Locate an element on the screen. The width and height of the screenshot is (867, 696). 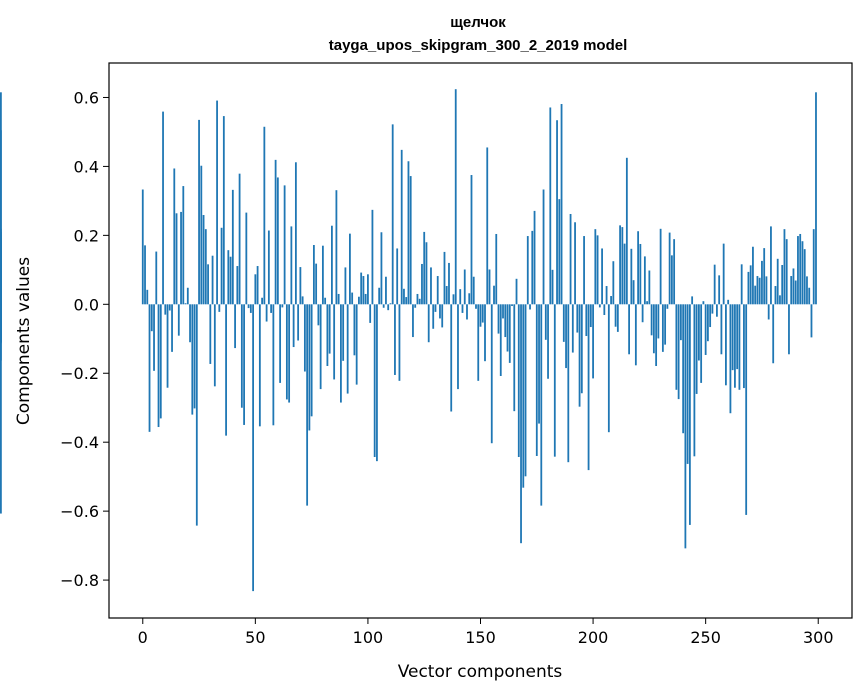
y-tick-label: 0.4 is located at coordinates (86, 166).